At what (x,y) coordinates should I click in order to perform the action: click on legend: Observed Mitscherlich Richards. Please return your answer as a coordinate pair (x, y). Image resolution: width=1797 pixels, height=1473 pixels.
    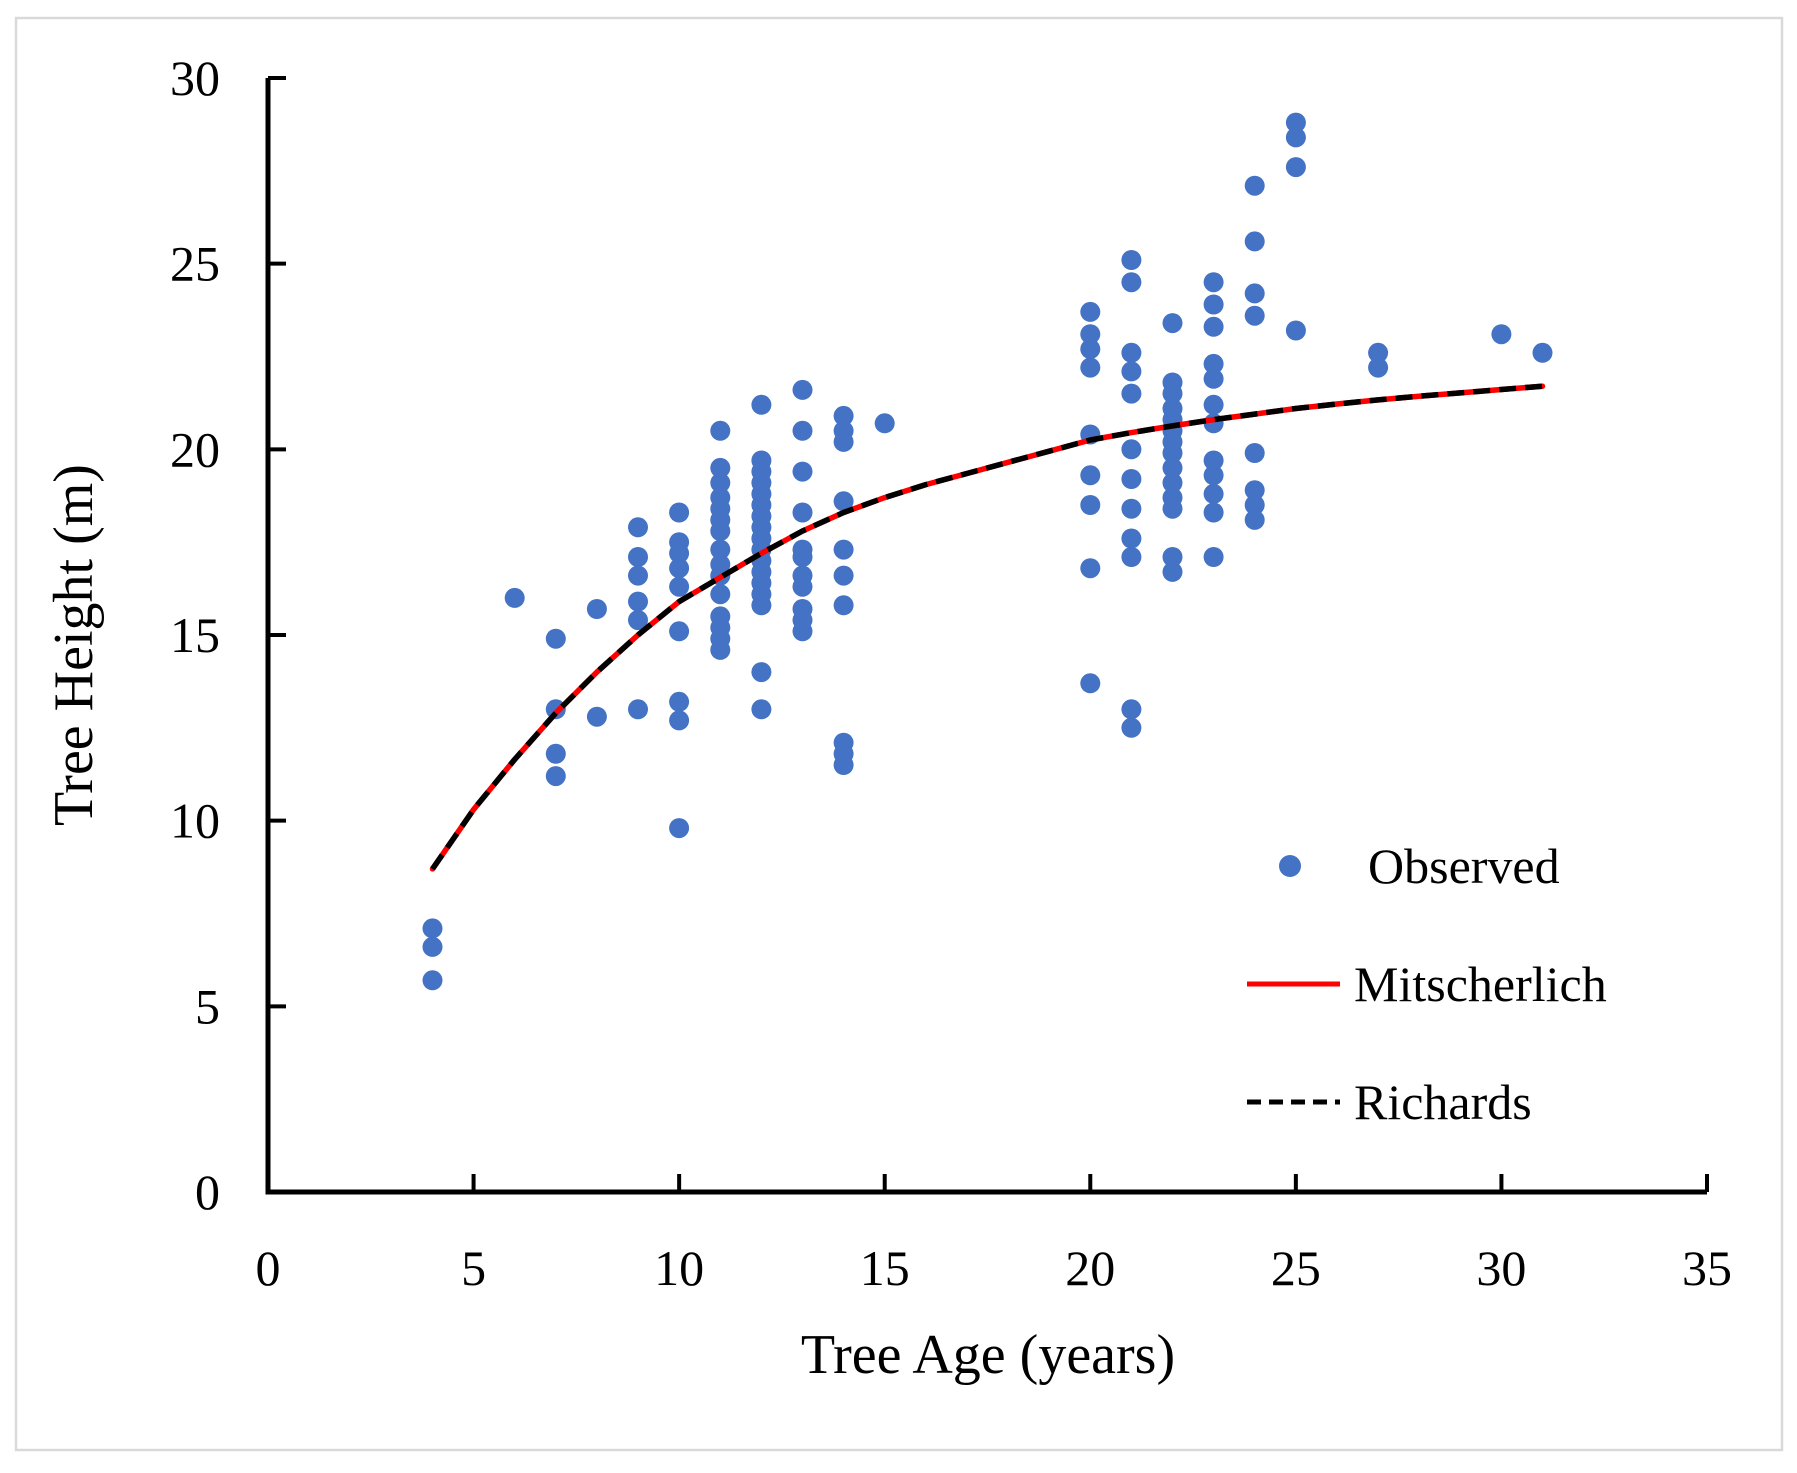
    Looking at the image, I should click on (1427, 984).